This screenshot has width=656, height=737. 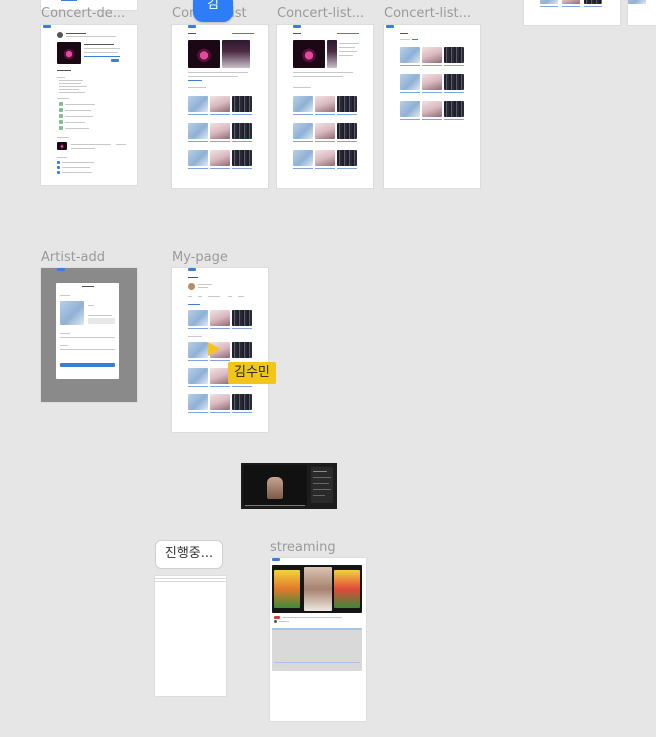 What do you see at coordinates (252, 373) in the screenshot?
I see `collaborator-name-tag: 김수민` at bounding box center [252, 373].